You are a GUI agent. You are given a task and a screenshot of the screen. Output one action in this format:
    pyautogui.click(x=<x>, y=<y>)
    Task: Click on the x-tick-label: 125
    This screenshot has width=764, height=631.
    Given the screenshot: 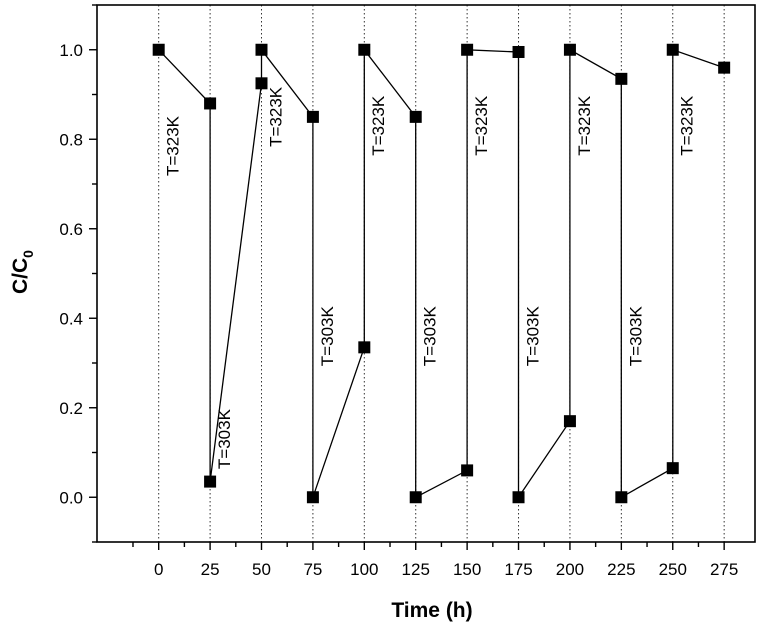 What is the action you would take?
    pyautogui.click(x=416, y=569)
    